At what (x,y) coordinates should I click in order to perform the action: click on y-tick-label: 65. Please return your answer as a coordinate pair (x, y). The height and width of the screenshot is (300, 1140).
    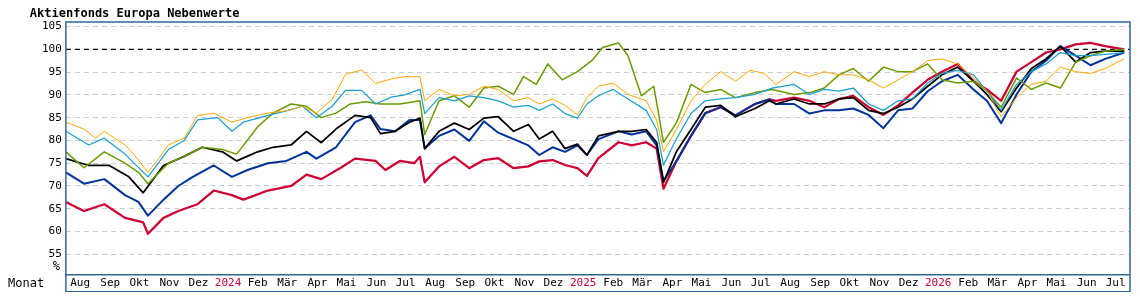
    Looking at the image, I should click on (55, 208).